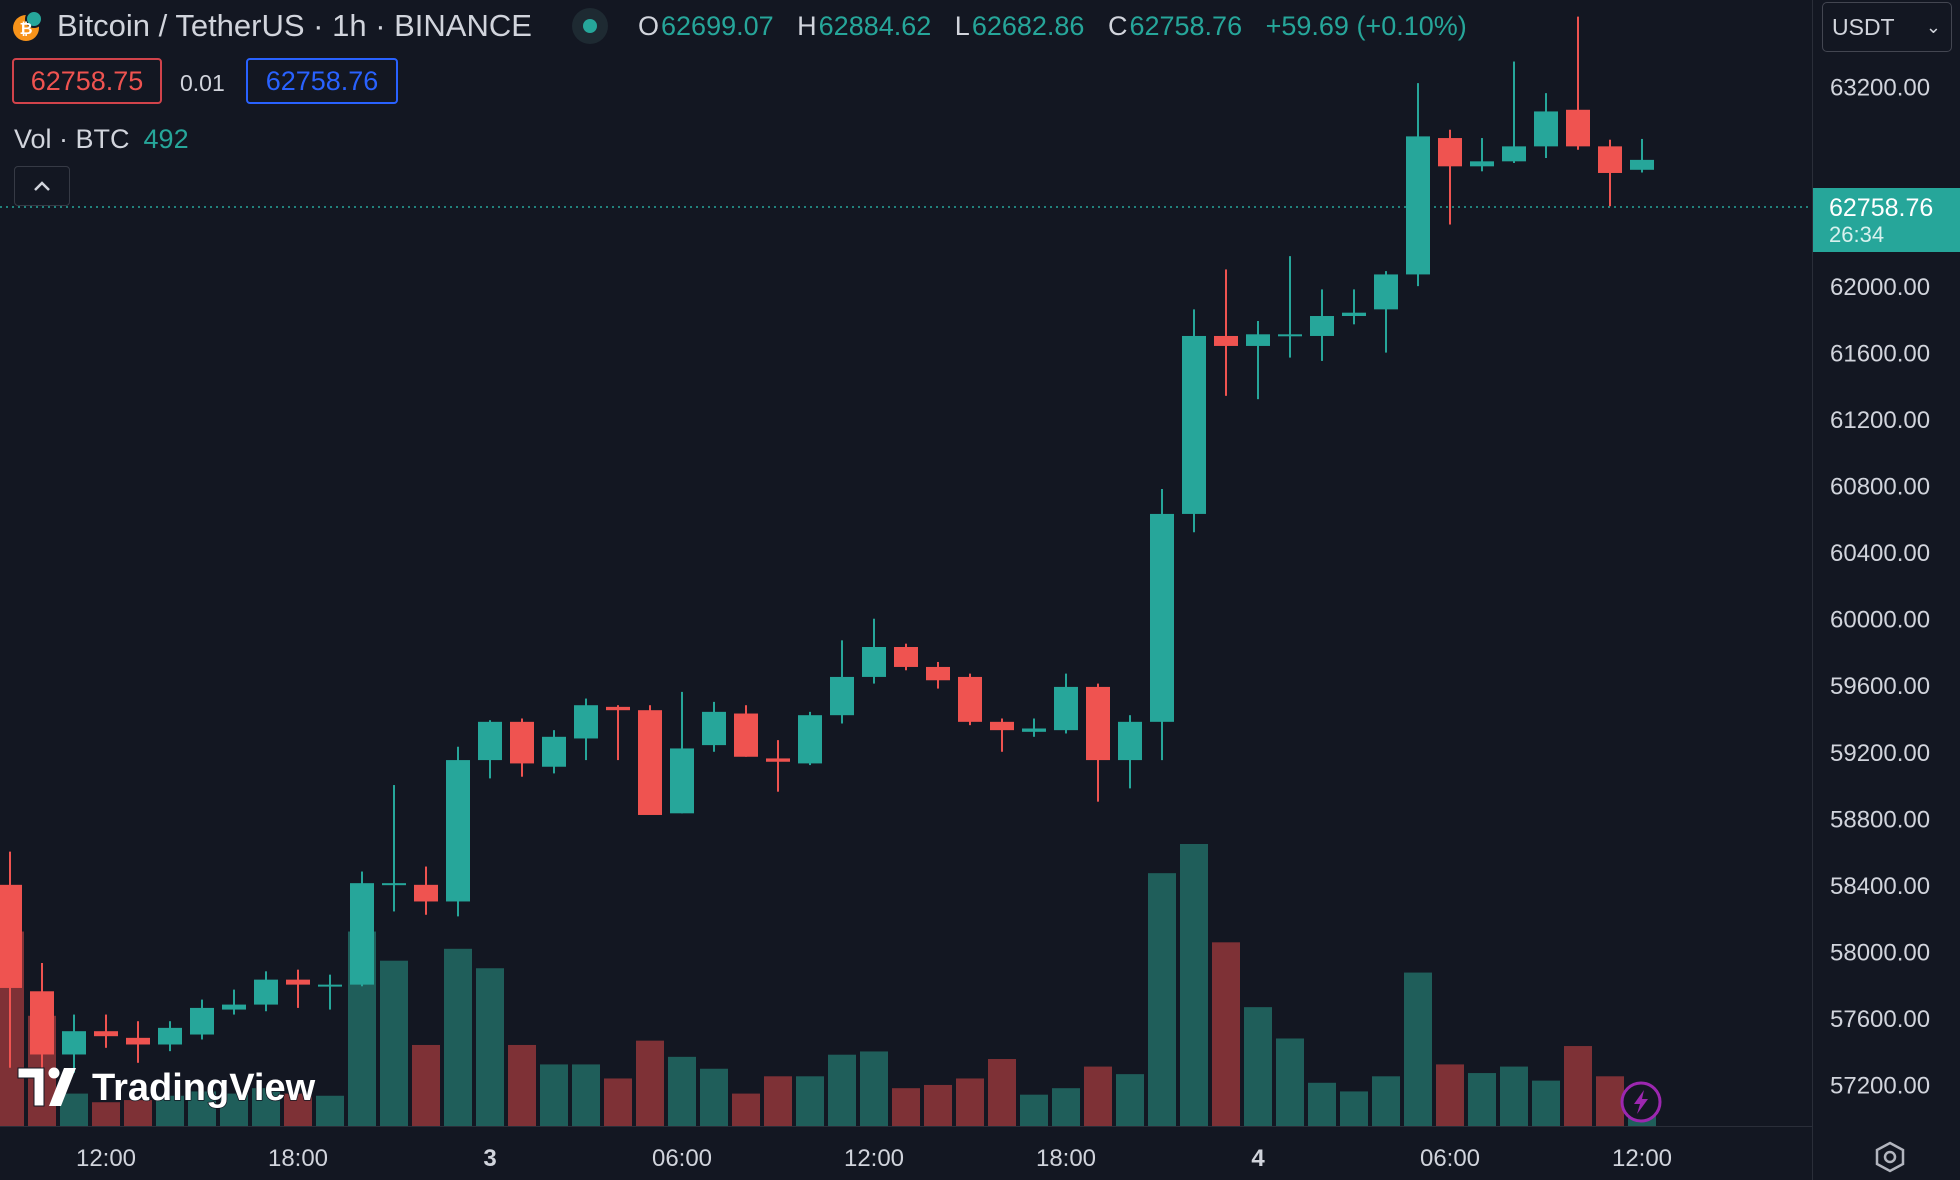 The width and height of the screenshot is (1960, 1180). I want to click on gear-icon, so click(1890, 1157).